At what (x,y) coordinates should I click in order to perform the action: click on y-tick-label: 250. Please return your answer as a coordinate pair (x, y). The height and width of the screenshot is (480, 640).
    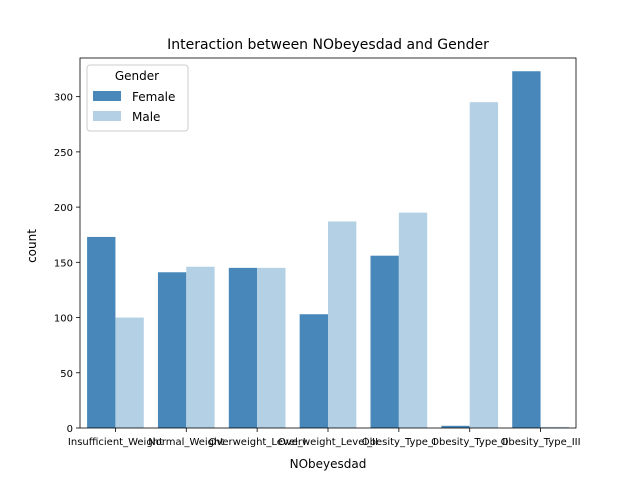
    Looking at the image, I should click on (63, 153).